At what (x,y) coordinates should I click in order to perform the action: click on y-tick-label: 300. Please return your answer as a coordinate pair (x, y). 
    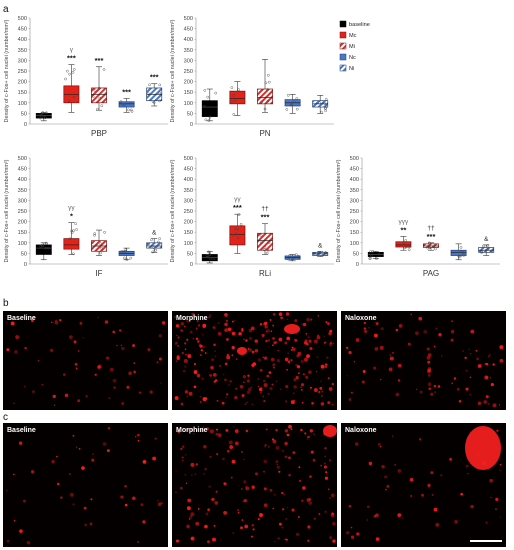
    Looking at the image, I should click on (22, 61).